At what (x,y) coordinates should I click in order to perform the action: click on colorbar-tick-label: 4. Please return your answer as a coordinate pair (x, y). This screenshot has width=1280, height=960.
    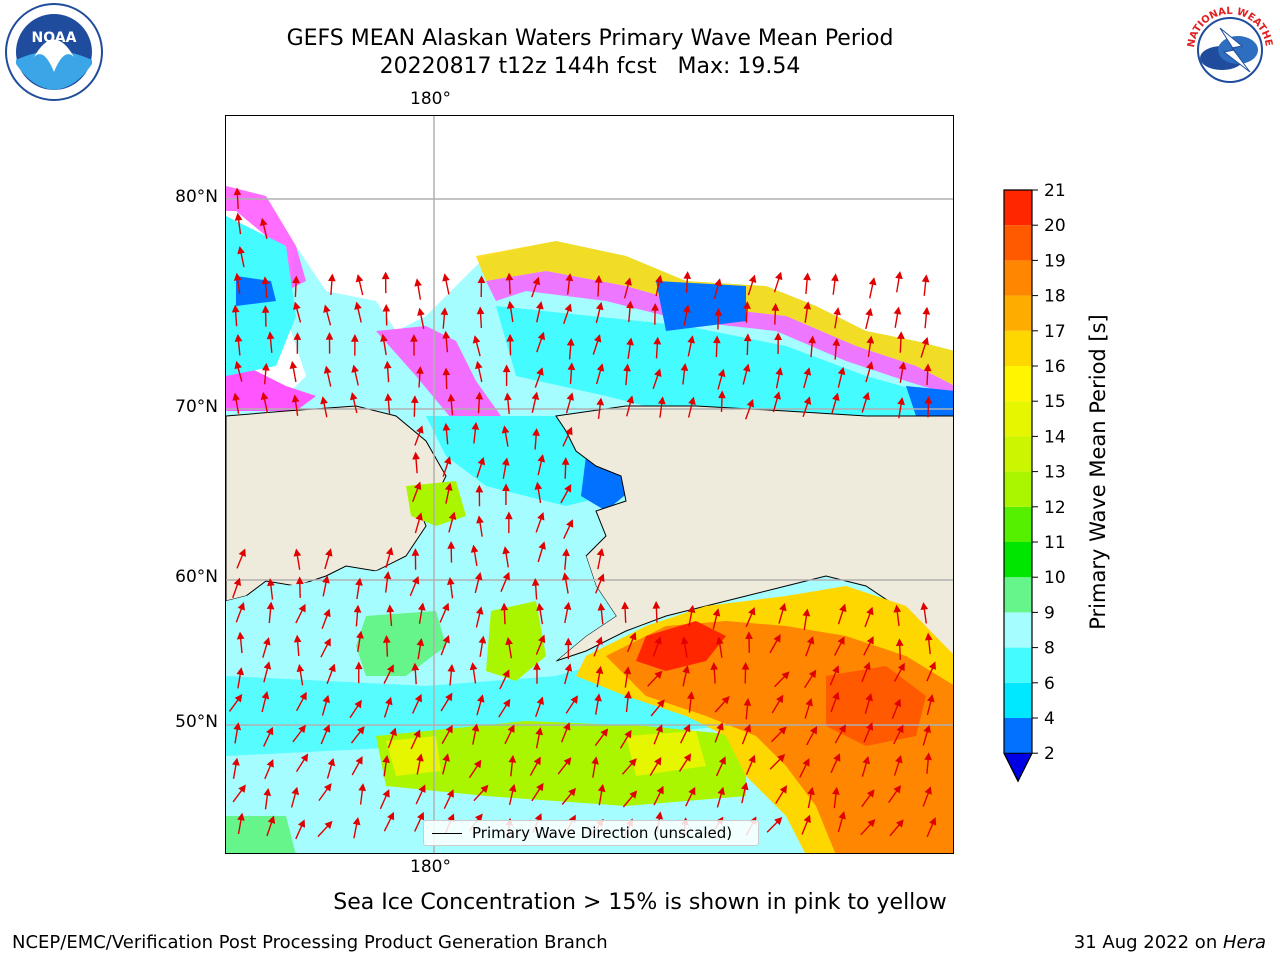
    Looking at the image, I should click on (1049, 719).